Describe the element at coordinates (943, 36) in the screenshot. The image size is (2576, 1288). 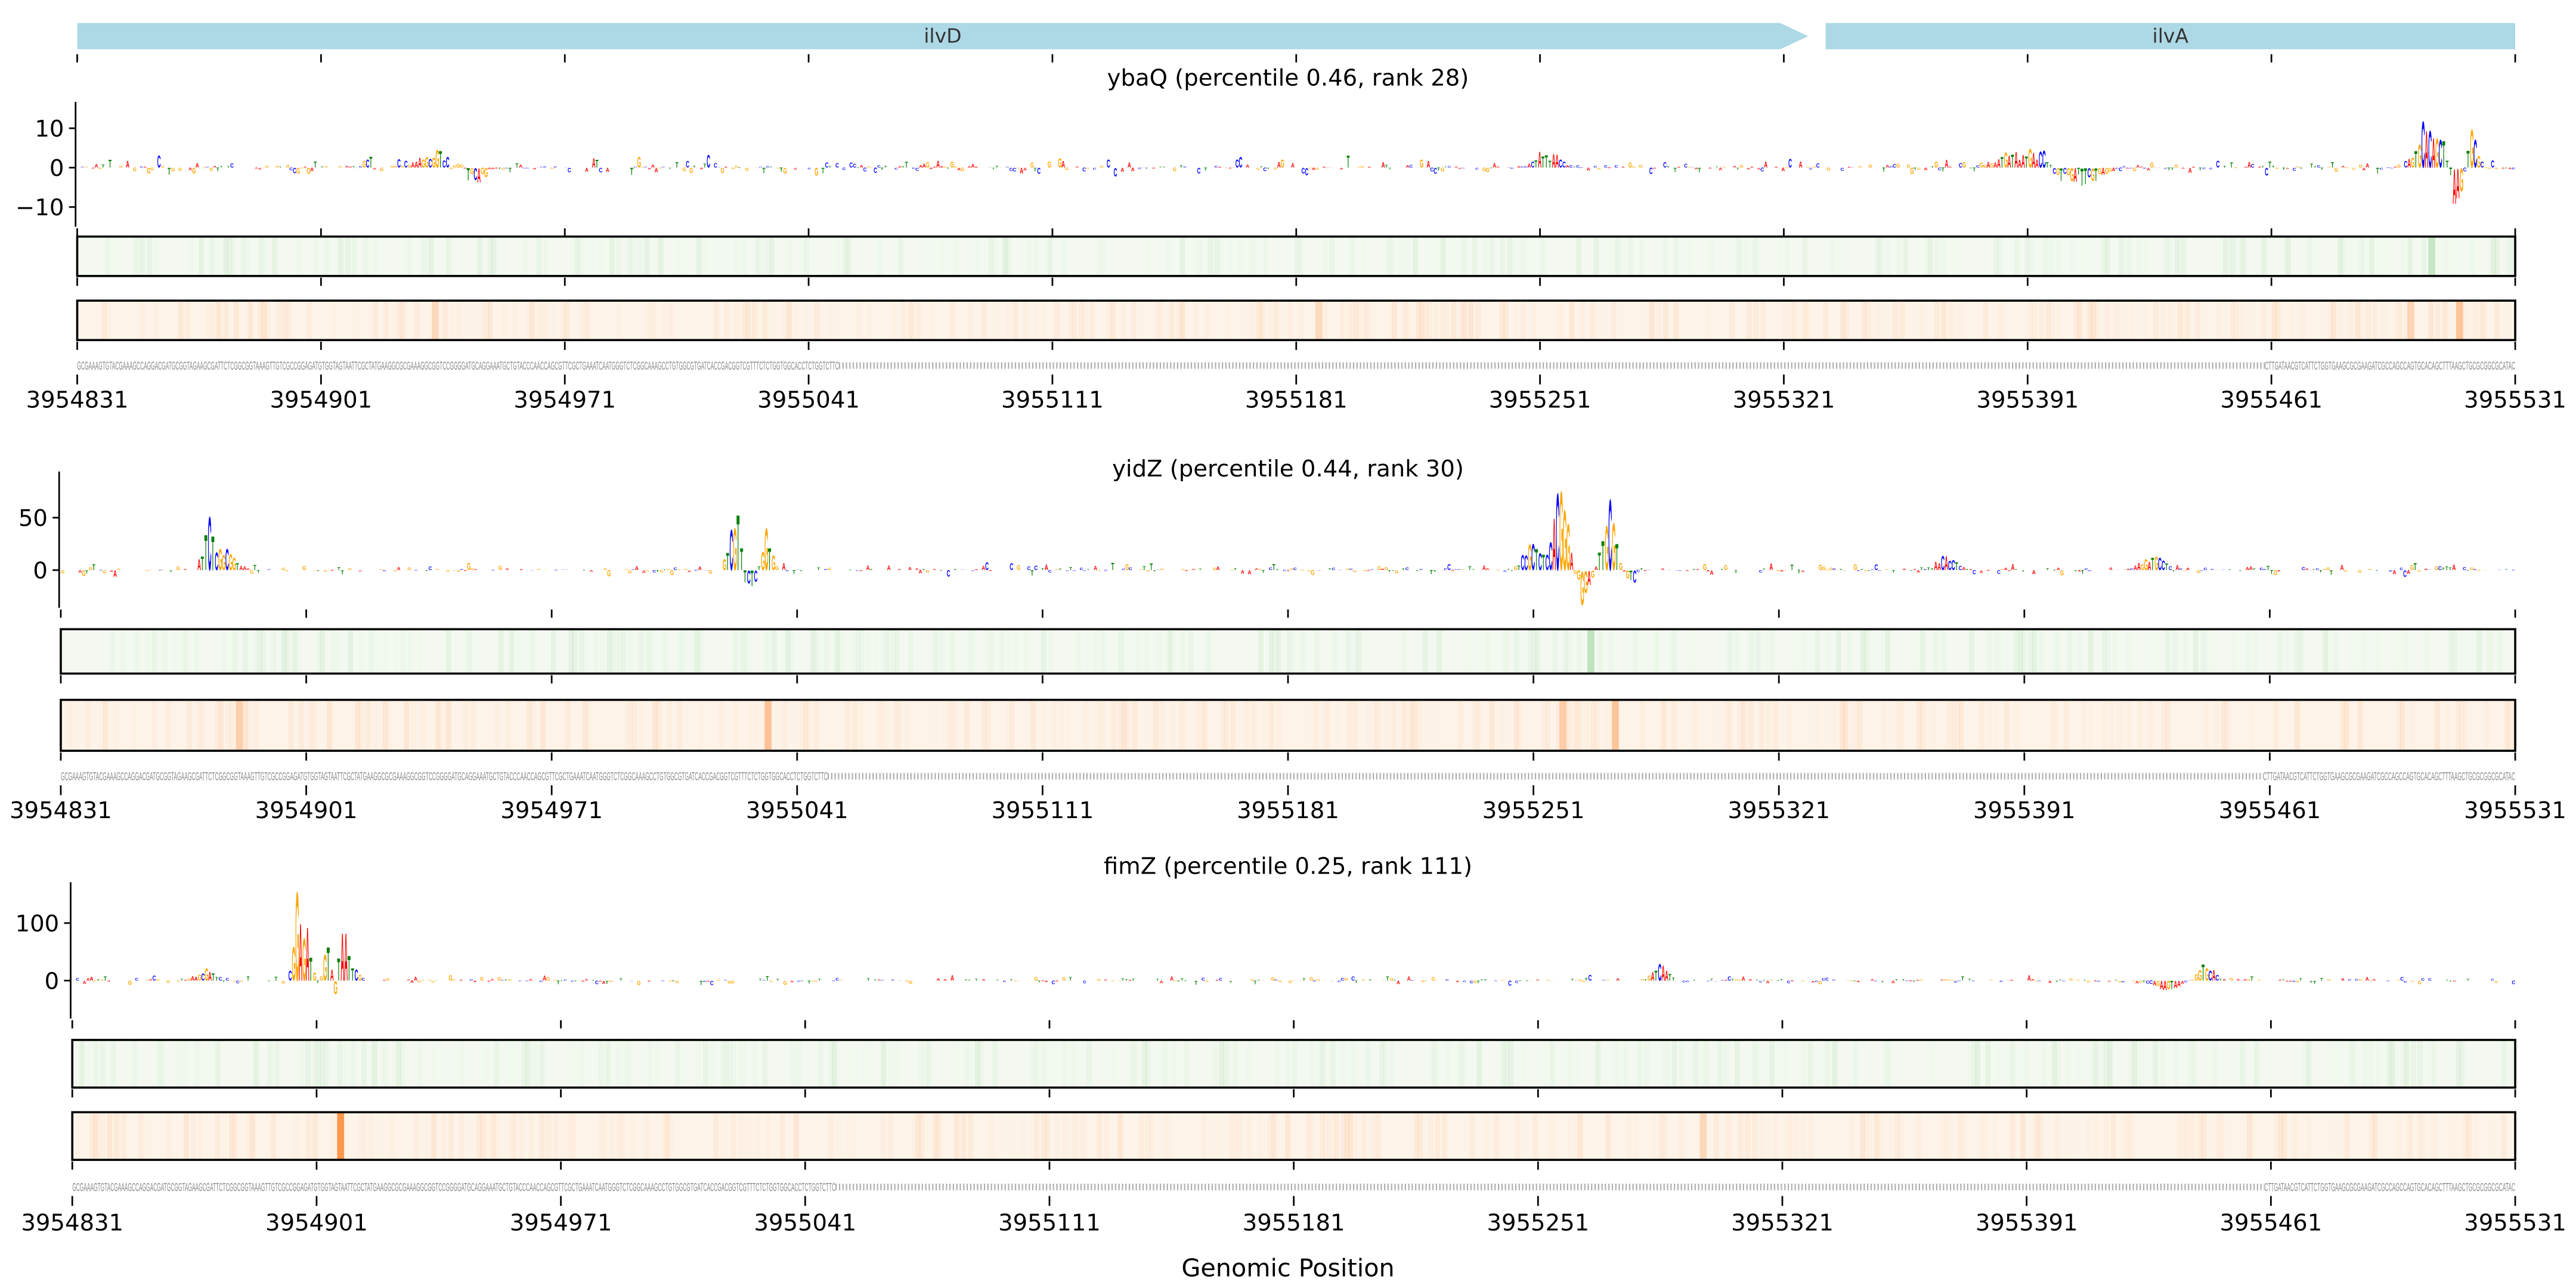
I see `gene-ilvD: ilvD` at that location.